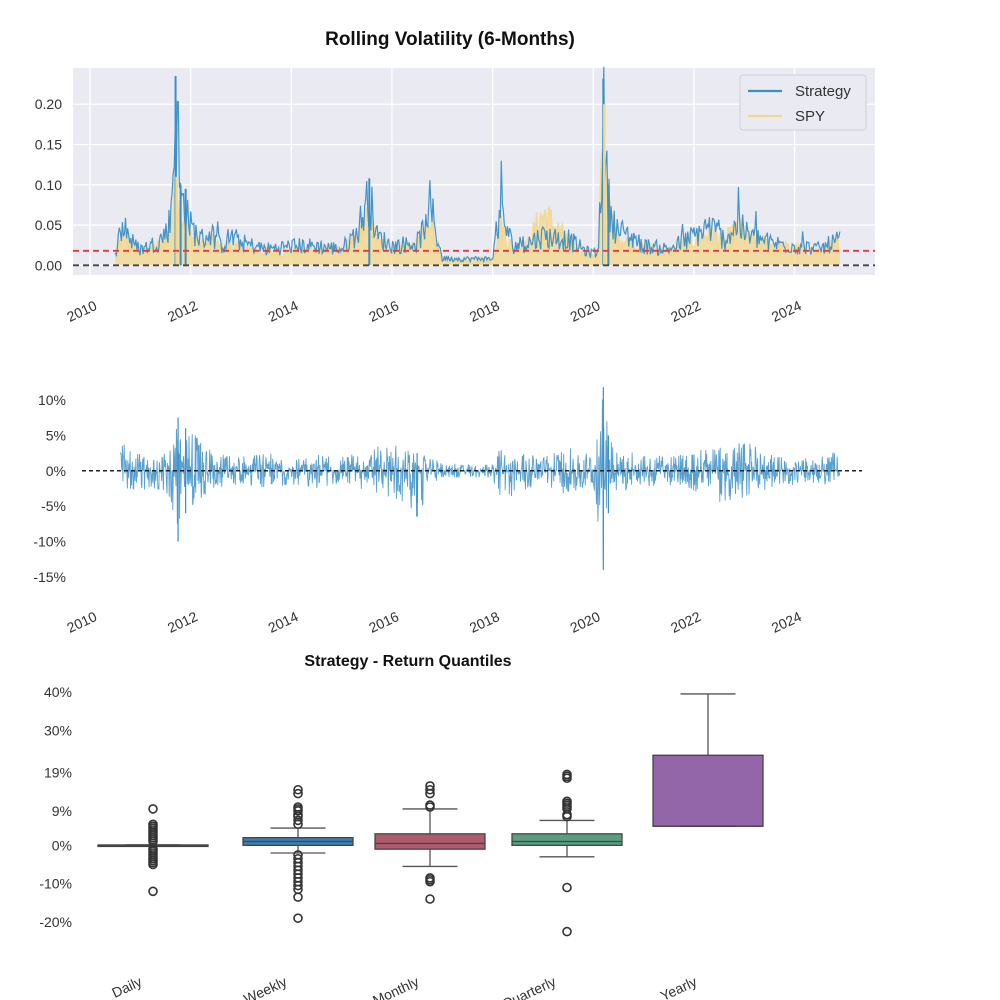  What do you see at coordinates (126, 986) in the screenshot?
I see `x-tick-label: Daily` at bounding box center [126, 986].